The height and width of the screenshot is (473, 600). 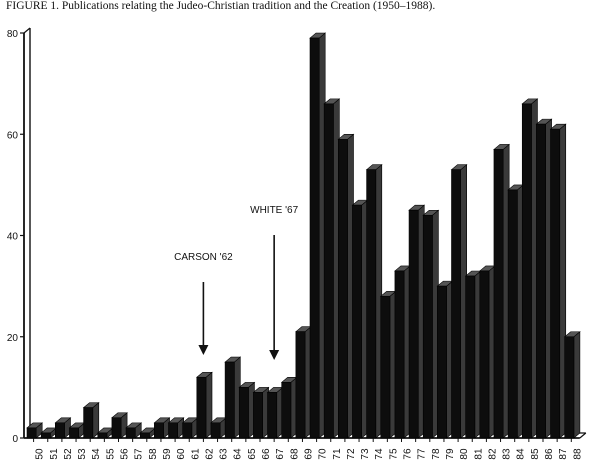 What do you see at coordinates (266, 454) in the screenshot?
I see `x-tick-label: 66` at bounding box center [266, 454].